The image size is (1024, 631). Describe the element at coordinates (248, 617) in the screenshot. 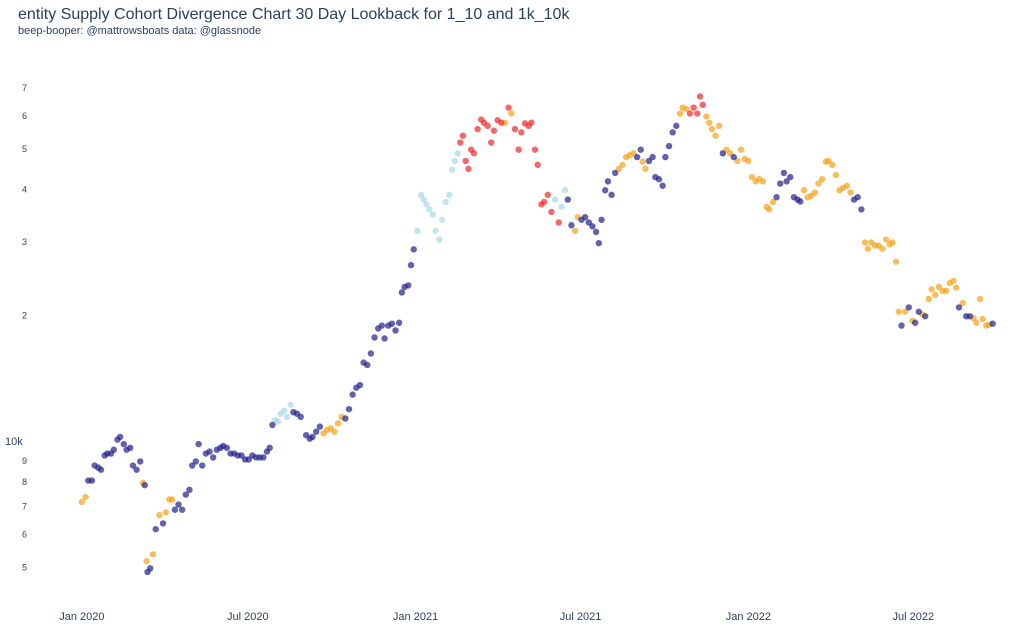

I see `x-tick-label: Jul 2020` at that location.